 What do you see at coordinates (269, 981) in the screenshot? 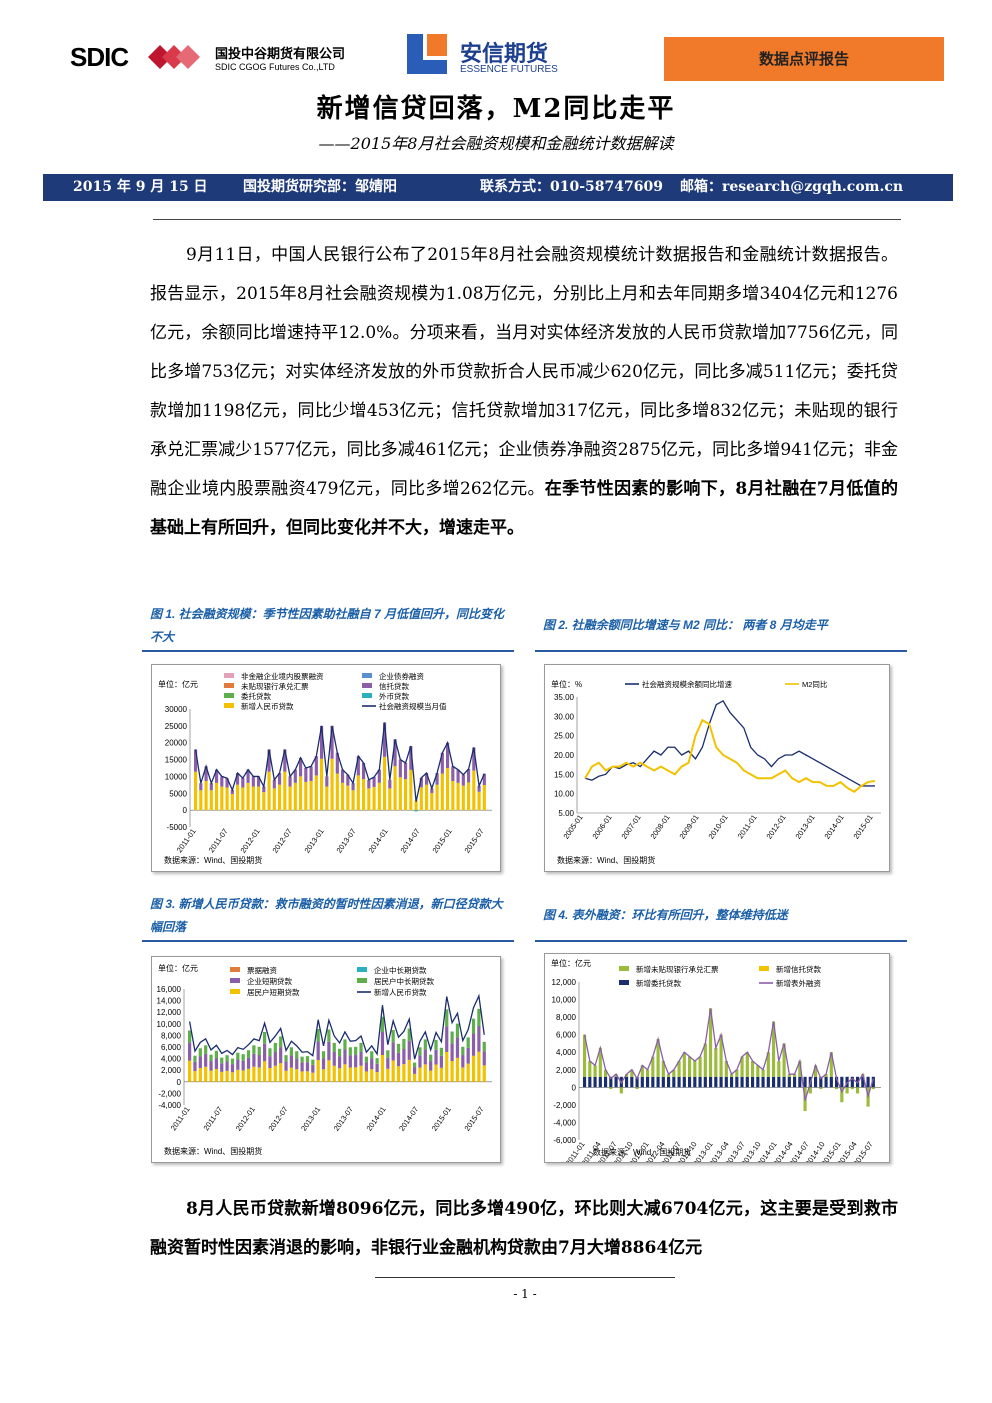
I see `legend-entry: 企业短期贷款` at bounding box center [269, 981].